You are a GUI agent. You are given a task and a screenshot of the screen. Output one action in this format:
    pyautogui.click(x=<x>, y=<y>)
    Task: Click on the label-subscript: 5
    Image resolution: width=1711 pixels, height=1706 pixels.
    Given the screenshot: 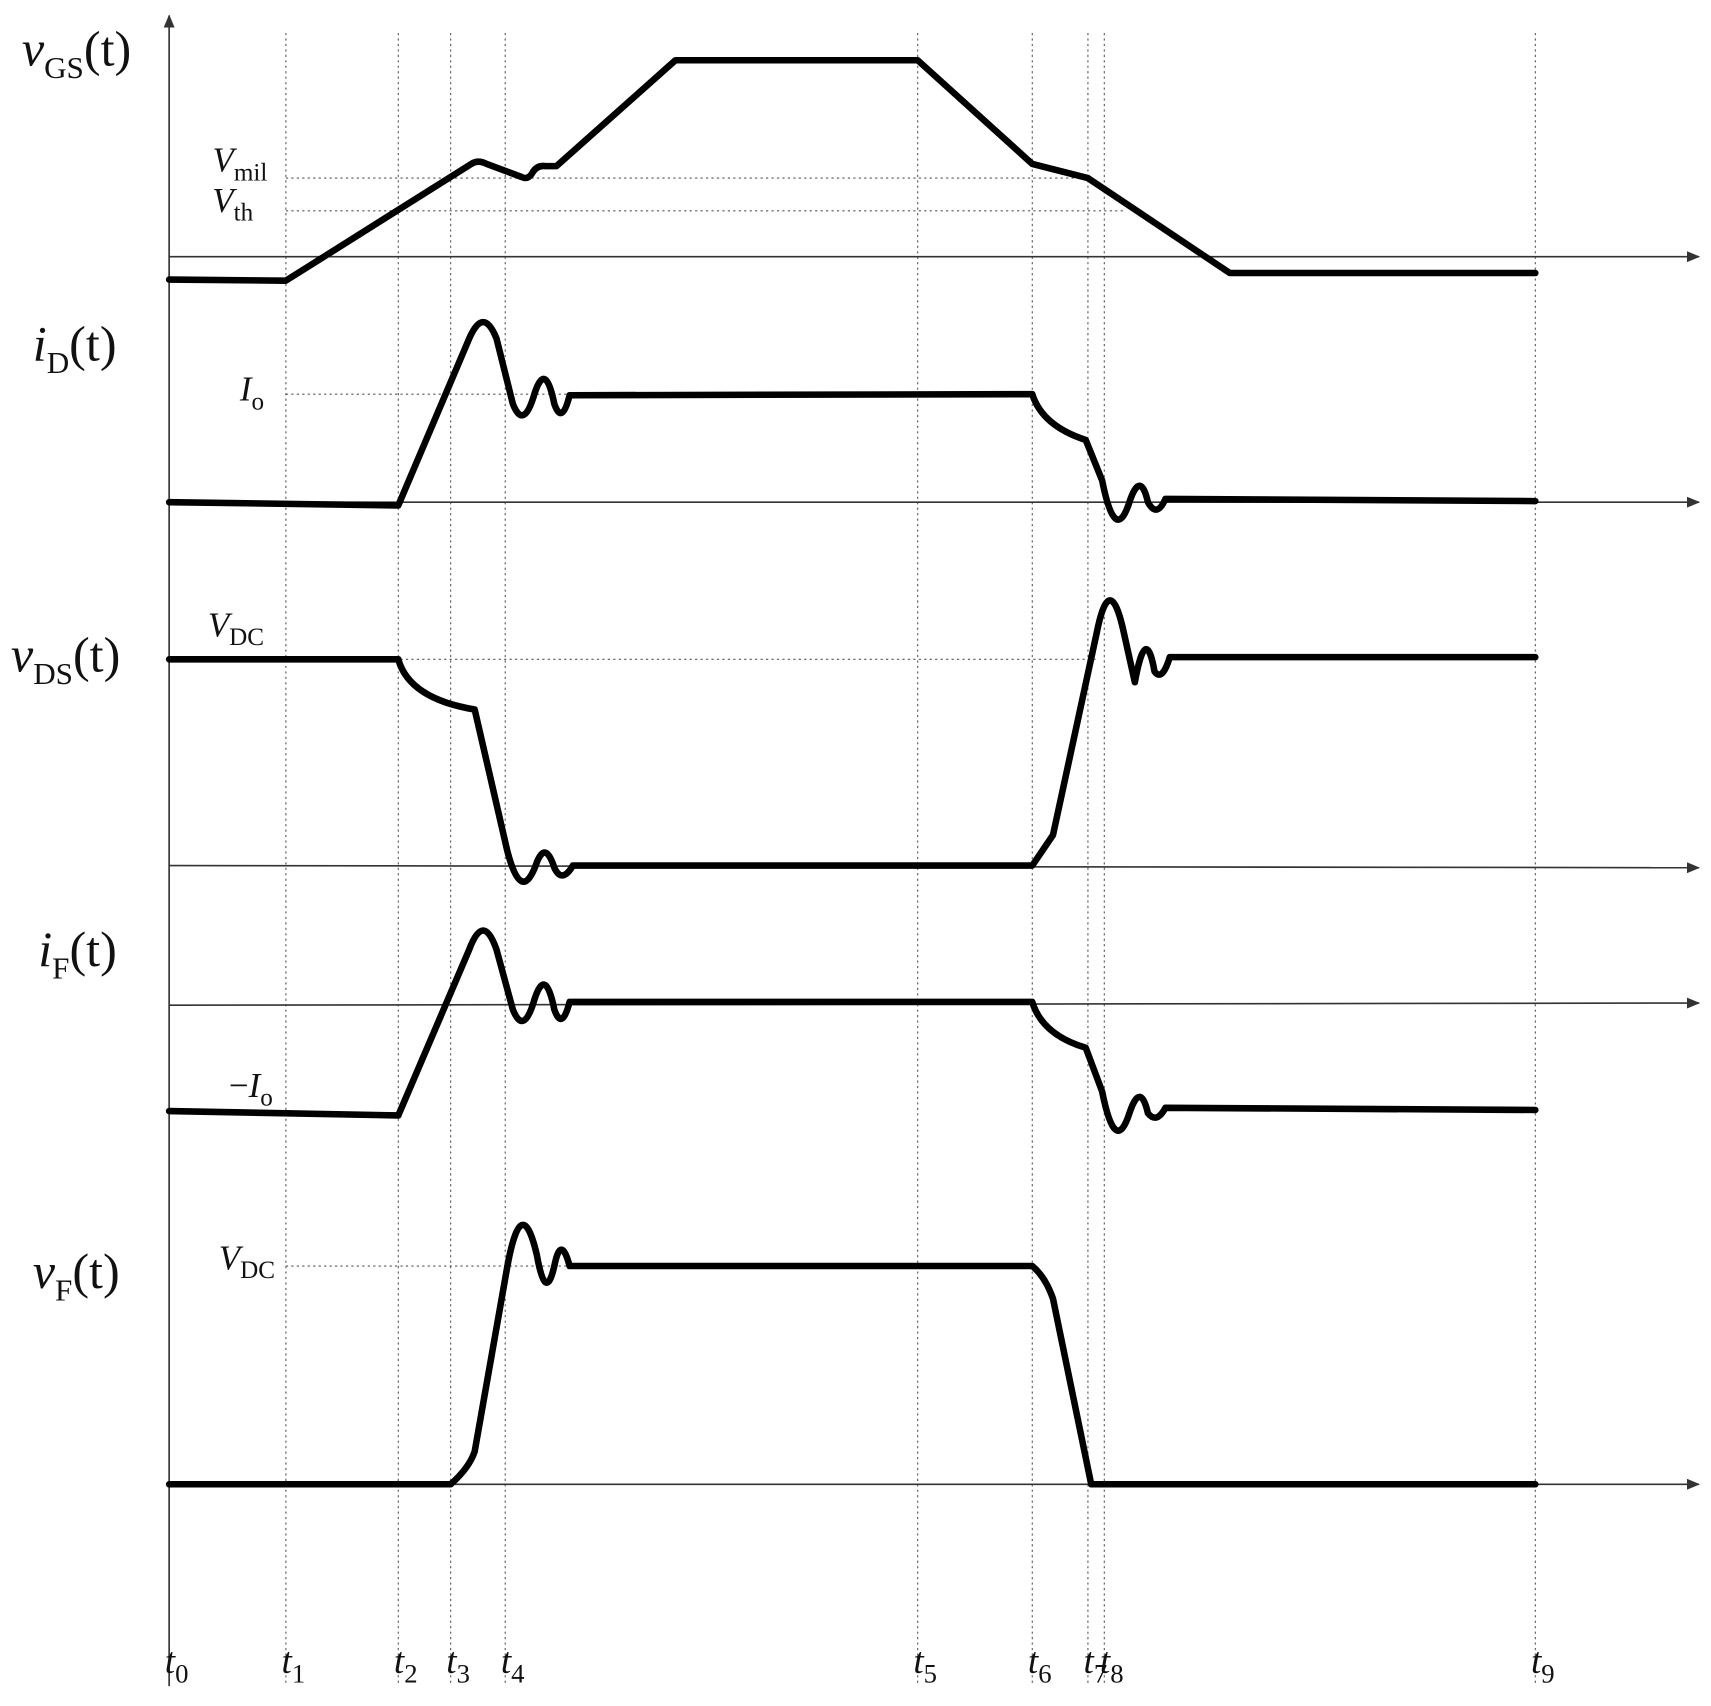 What is the action you would take?
    pyautogui.click(x=930, y=1673)
    